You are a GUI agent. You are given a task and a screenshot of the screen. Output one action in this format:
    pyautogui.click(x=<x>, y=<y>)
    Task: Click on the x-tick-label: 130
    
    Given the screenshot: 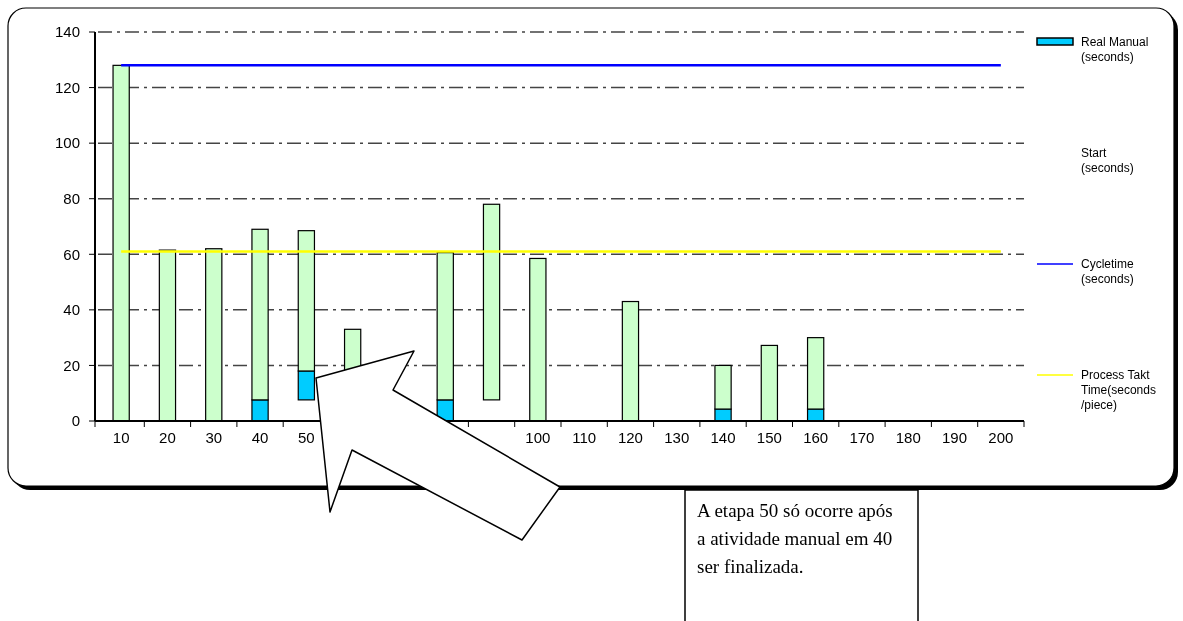 What is the action you would take?
    pyautogui.click(x=677, y=437)
    